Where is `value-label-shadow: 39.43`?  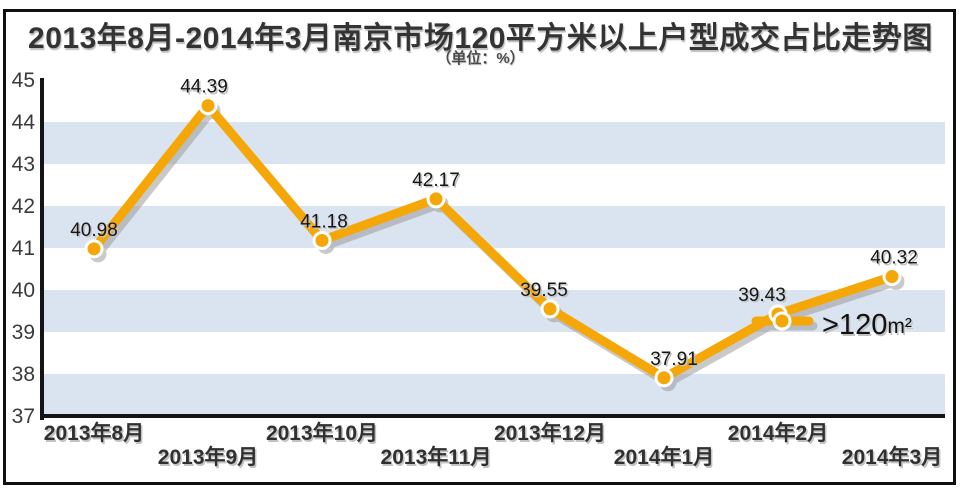
value-label-shadow: 39.43 is located at coordinates (764, 297).